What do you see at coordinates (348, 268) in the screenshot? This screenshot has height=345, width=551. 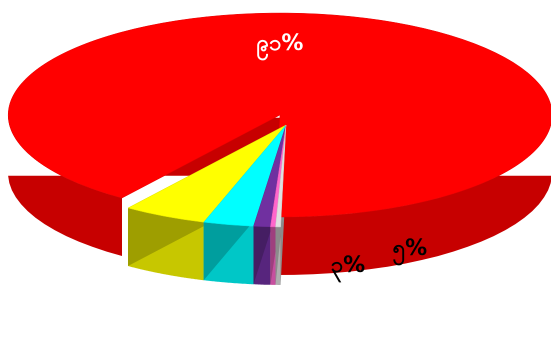 I see `slice-label-2: ၃%` at bounding box center [348, 268].